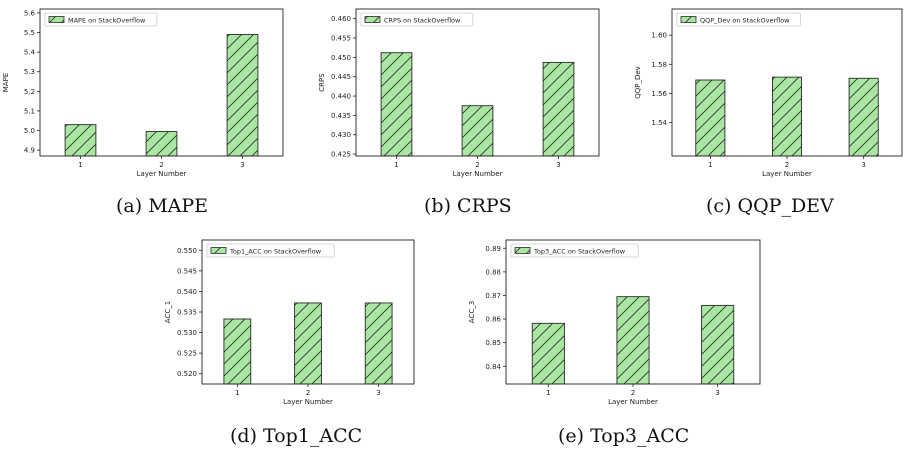 The height and width of the screenshot is (451, 907). What do you see at coordinates (659, 36) in the screenshot?
I see `y-tick-label: 1.60` at bounding box center [659, 36].